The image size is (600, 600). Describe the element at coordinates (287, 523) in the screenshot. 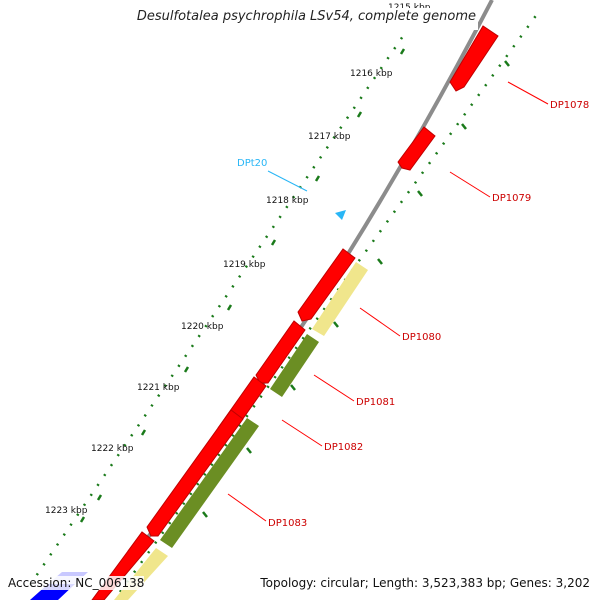

I see `gene-label-DP1083: DP1083` at that location.